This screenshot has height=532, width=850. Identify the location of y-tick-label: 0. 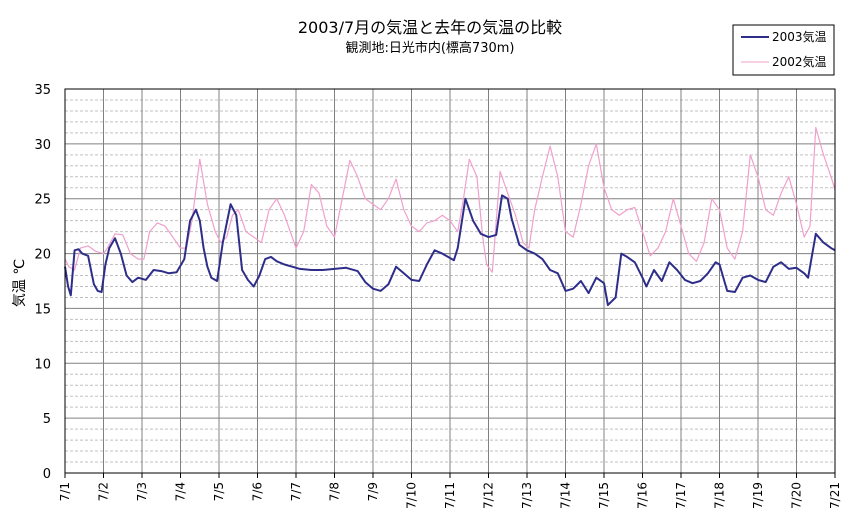
(47, 474).